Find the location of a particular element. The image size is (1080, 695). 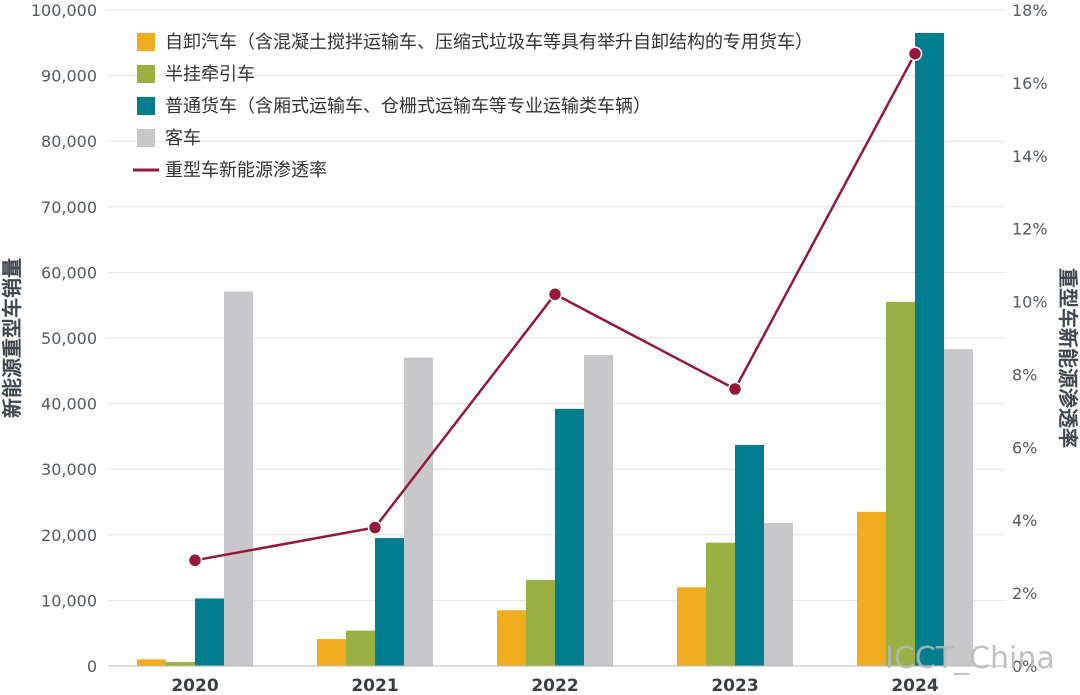

y2-axis-ticks: 0% 2% 4% 6% 8% 10% 12% 14% 16% 18% is located at coordinates (1030, 338).